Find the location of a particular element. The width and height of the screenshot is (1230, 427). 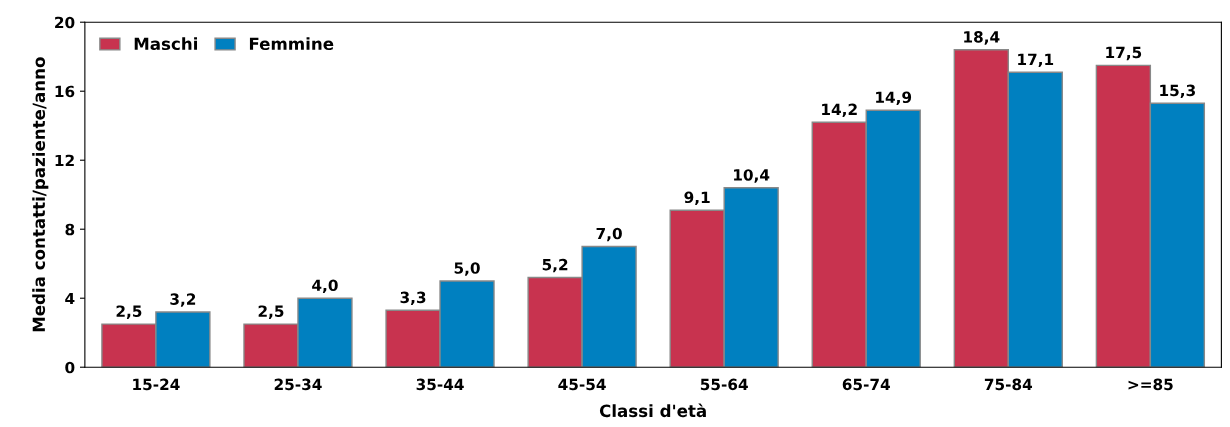

data-label: 15,3 is located at coordinates (1177, 91).